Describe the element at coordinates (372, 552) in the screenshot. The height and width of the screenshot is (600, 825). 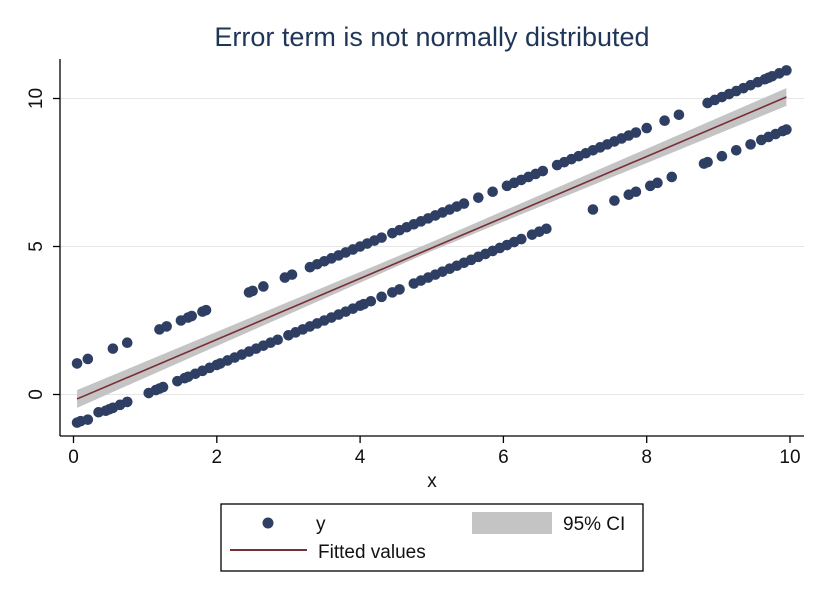
I see `legend-label-fitted: Fitted values` at that location.